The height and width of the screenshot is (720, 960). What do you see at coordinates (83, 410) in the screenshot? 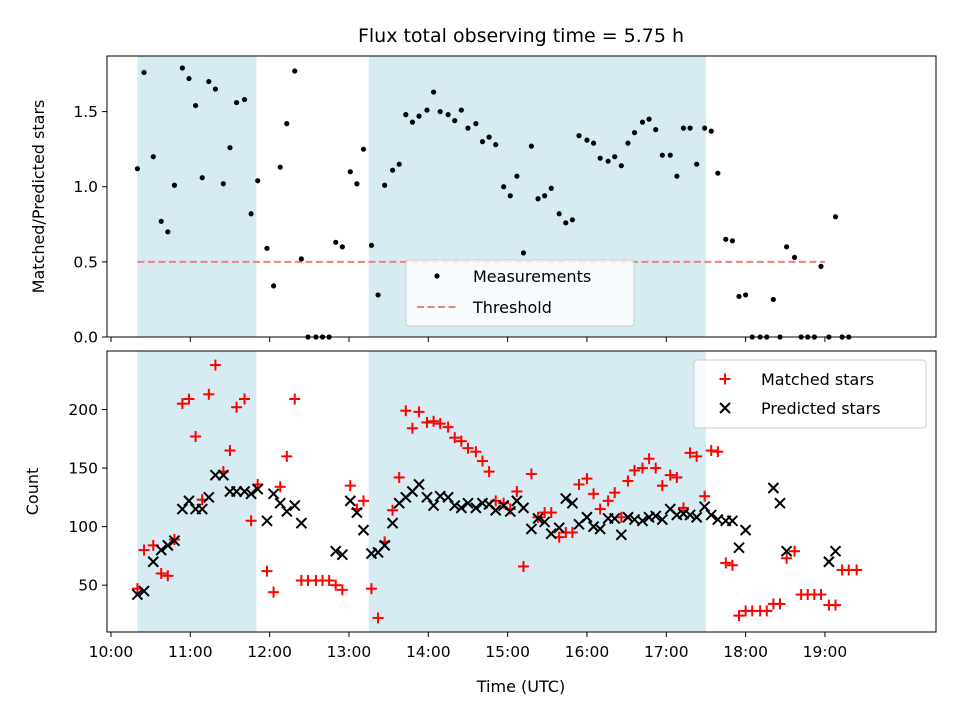
I see `y-tick-label: 200` at bounding box center [83, 410].